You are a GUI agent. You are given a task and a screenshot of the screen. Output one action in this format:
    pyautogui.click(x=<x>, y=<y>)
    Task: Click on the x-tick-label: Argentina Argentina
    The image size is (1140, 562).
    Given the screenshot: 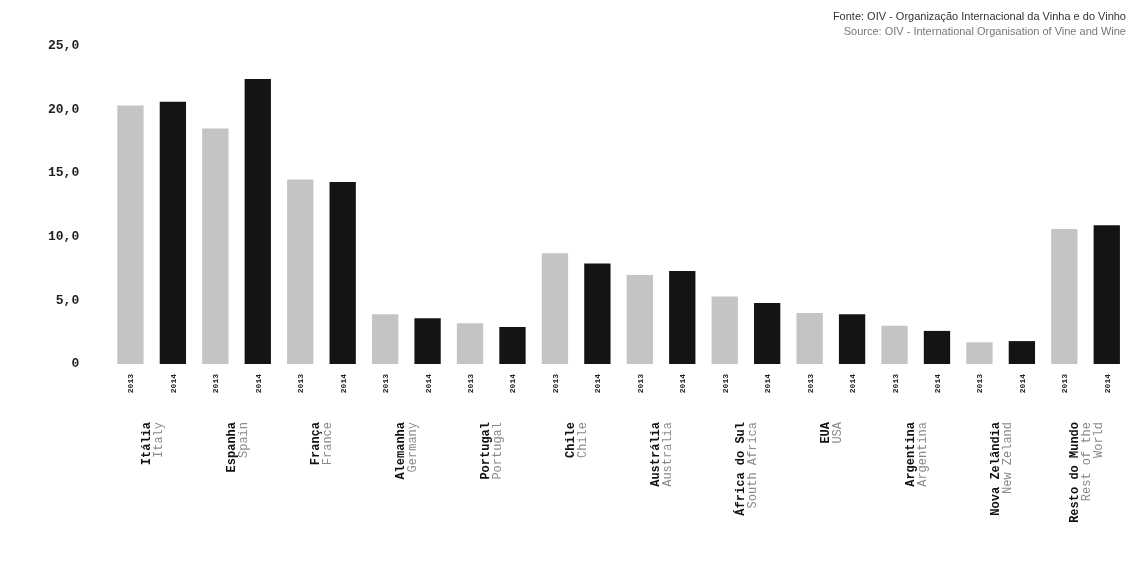 What is the action you would take?
    pyautogui.click(x=916, y=454)
    